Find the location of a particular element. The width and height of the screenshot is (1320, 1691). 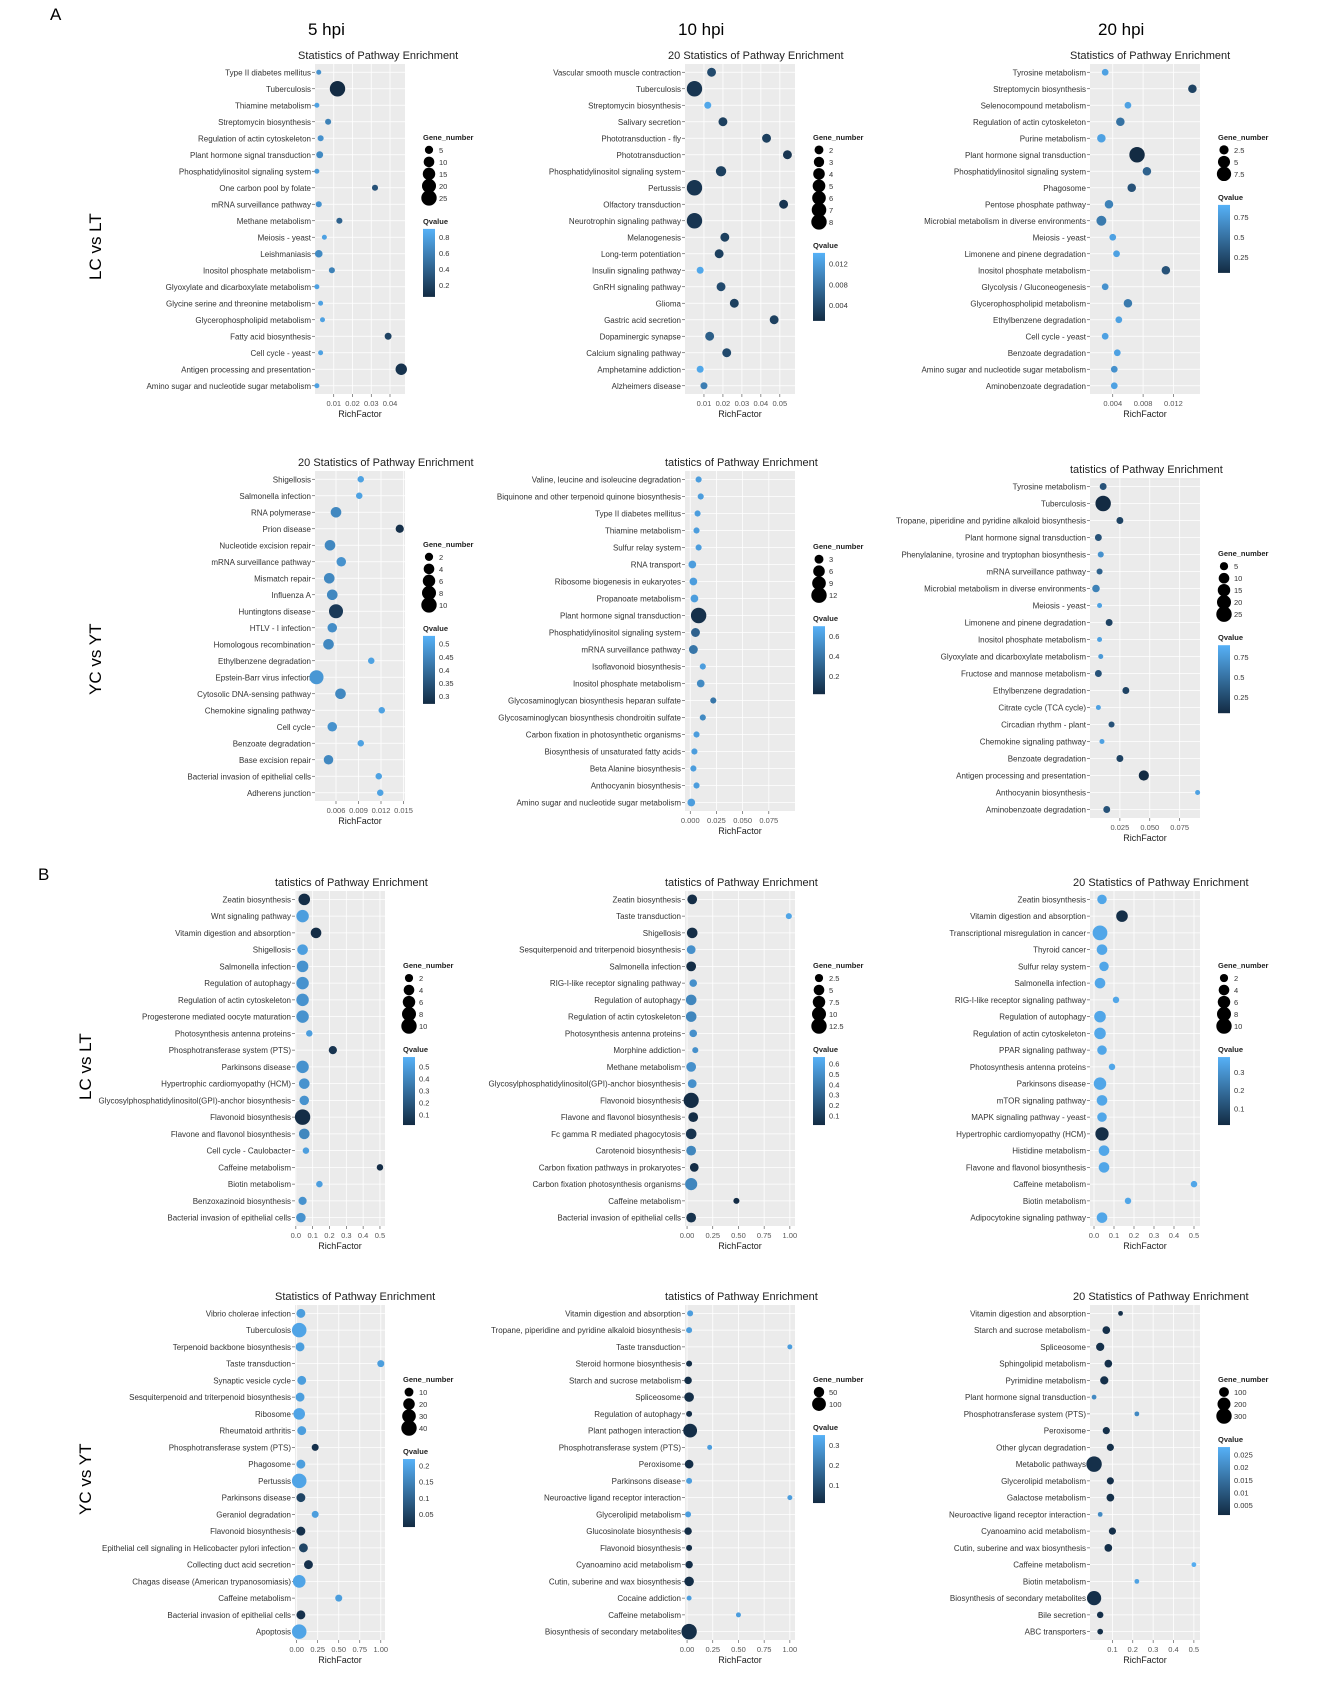

pathway-label: Thiamine metabolism is located at coordinates (643, 531).